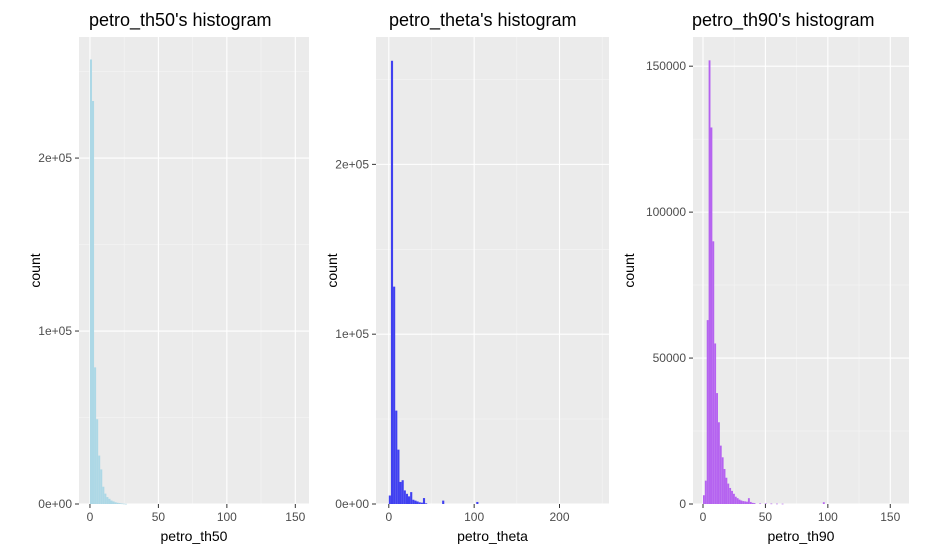 The width and height of the screenshot is (938, 556). What do you see at coordinates (180, 20) in the screenshot?
I see `chart-title: petro_th50's histogram` at bounding box center [180, 20].